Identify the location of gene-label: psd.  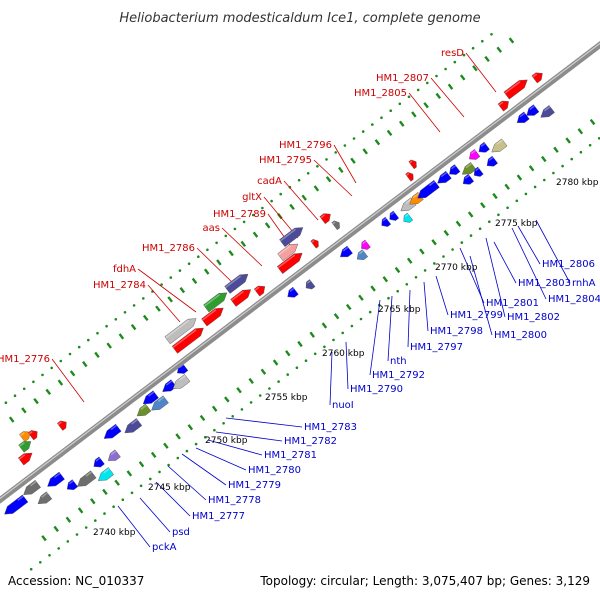
(181, 532).